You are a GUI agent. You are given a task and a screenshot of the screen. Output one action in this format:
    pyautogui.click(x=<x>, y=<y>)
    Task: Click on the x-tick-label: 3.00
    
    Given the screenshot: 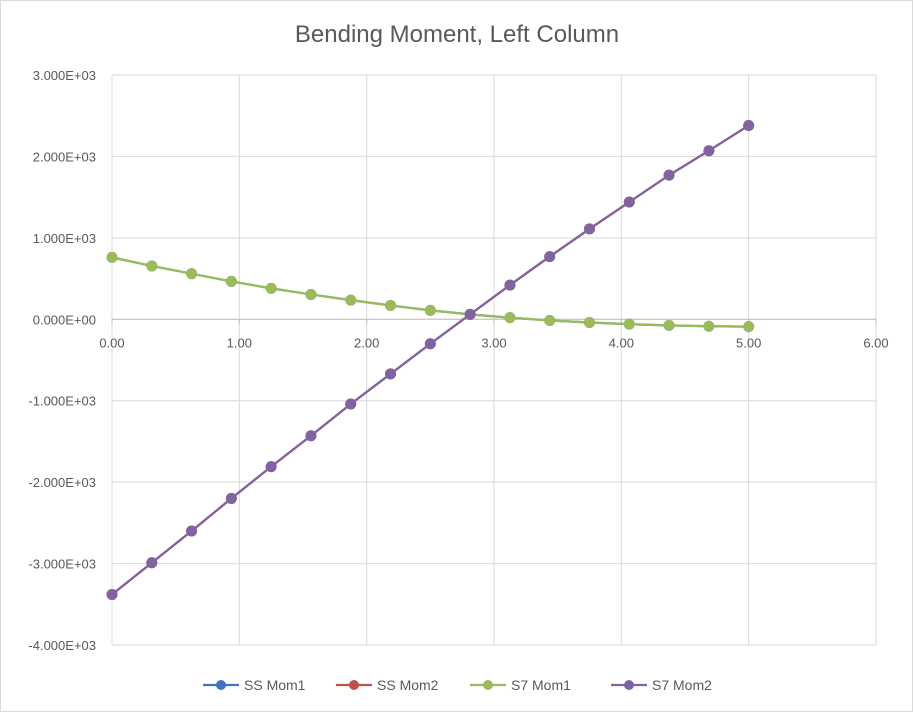 What is the action you would take?
    pyautogui.click(x=493, y=342)
    